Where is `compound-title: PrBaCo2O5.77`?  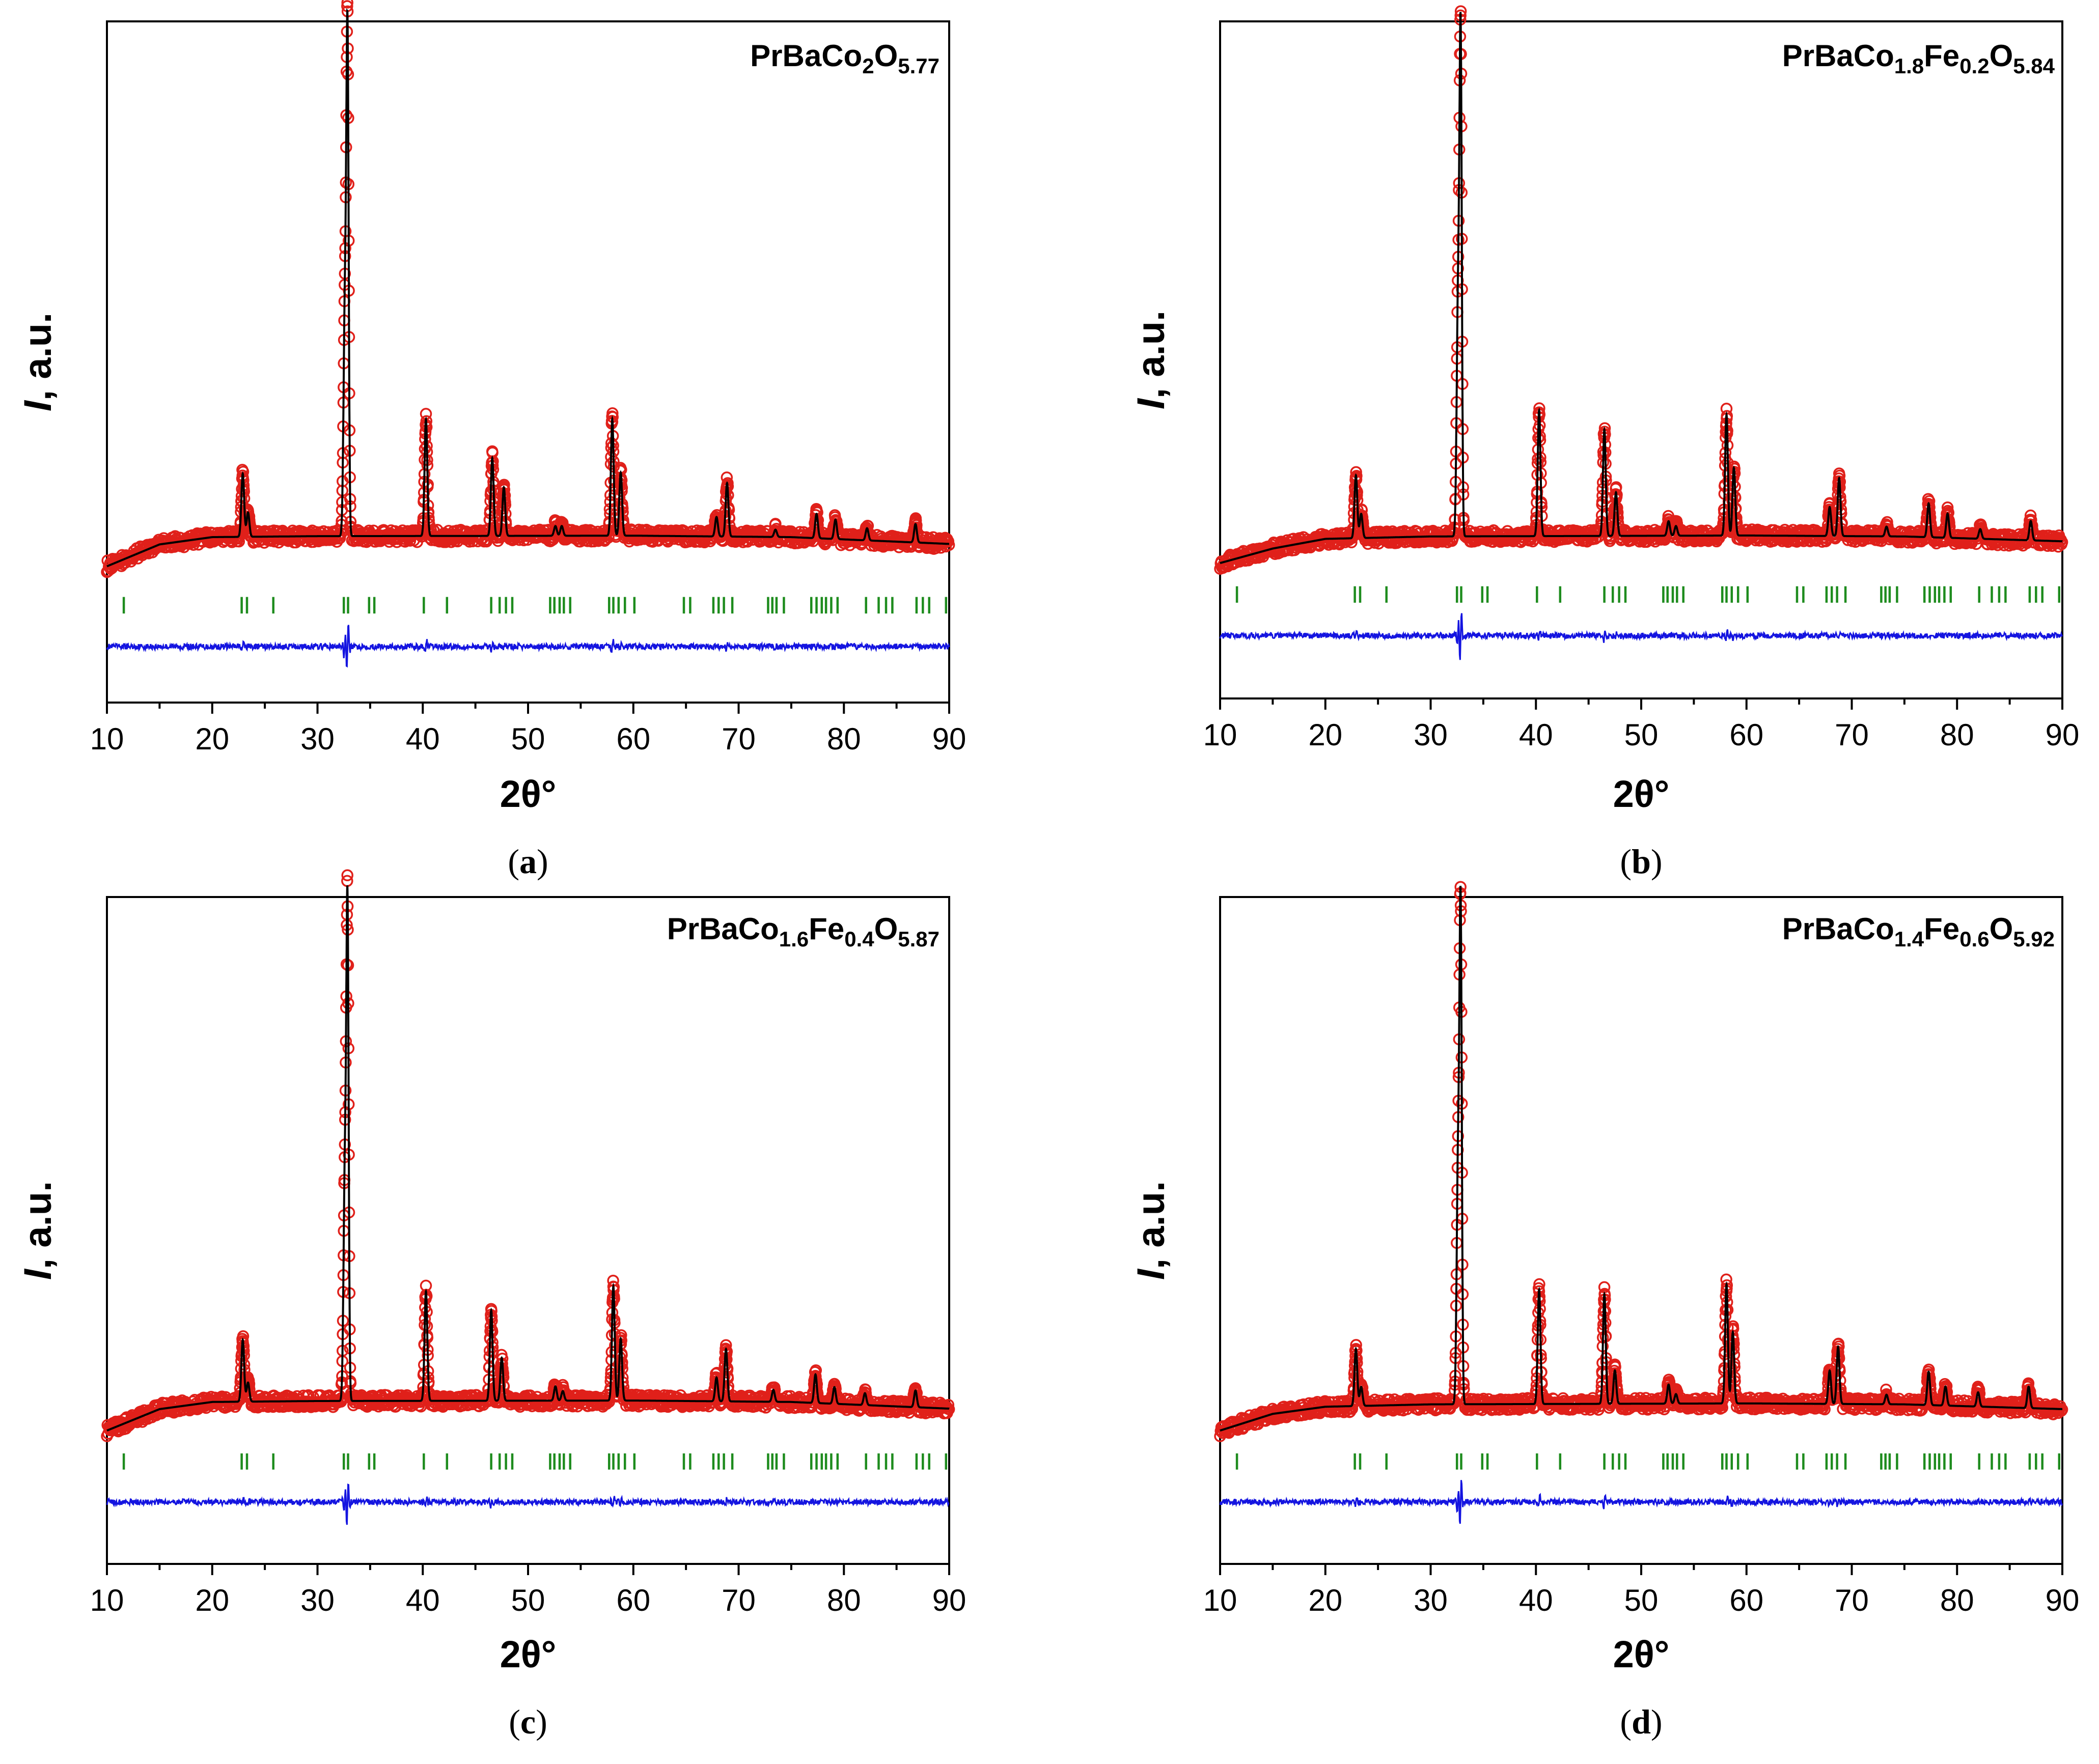
compound-title: PrBaCo2O5.77 is located at coordinates (845, 58).